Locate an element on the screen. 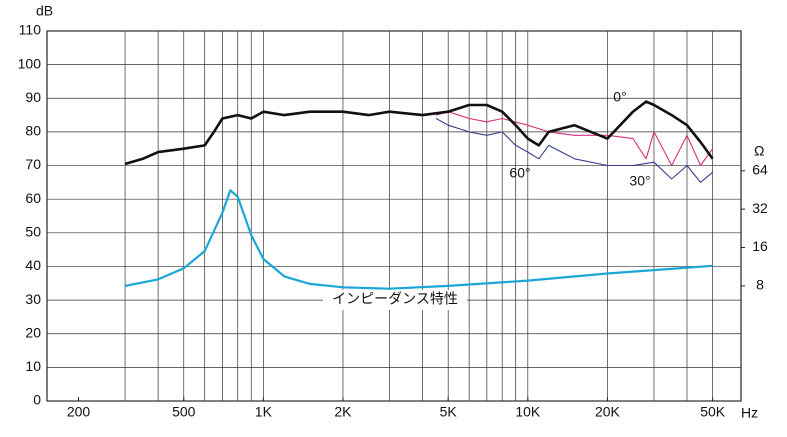 This screenshot has height=437, width=787. y-axis-label: dB is located at coordinates (44, 11).